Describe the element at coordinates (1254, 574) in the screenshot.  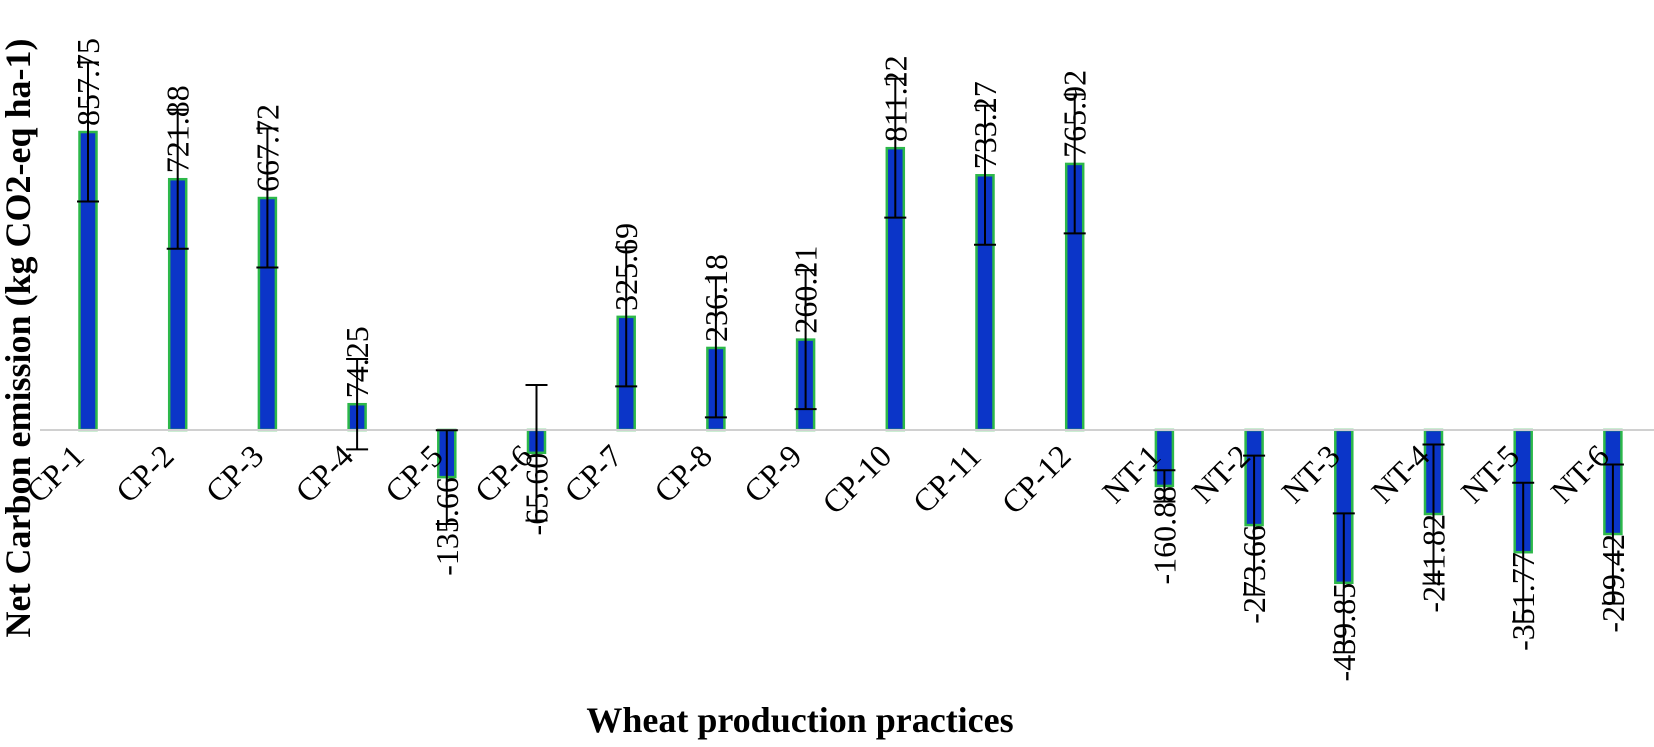
I see `data-label-nt-2: -273.66` at that location.